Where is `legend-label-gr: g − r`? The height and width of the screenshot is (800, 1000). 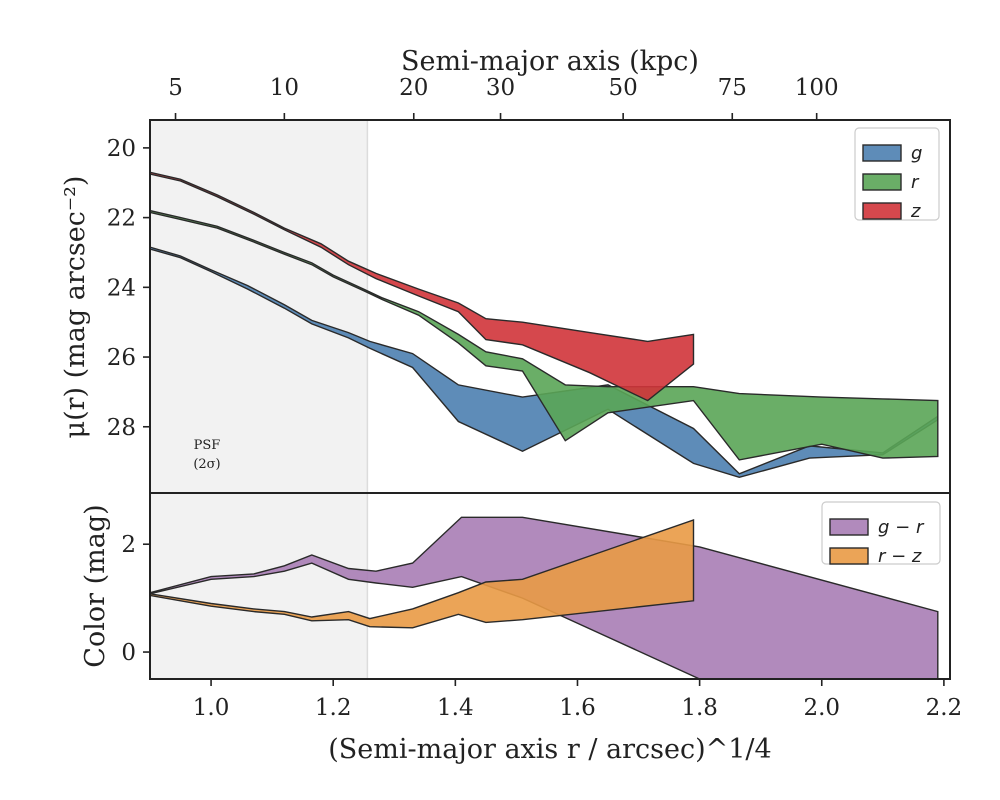
legend-label-gr: g − r is located at coordinates (901, 527).